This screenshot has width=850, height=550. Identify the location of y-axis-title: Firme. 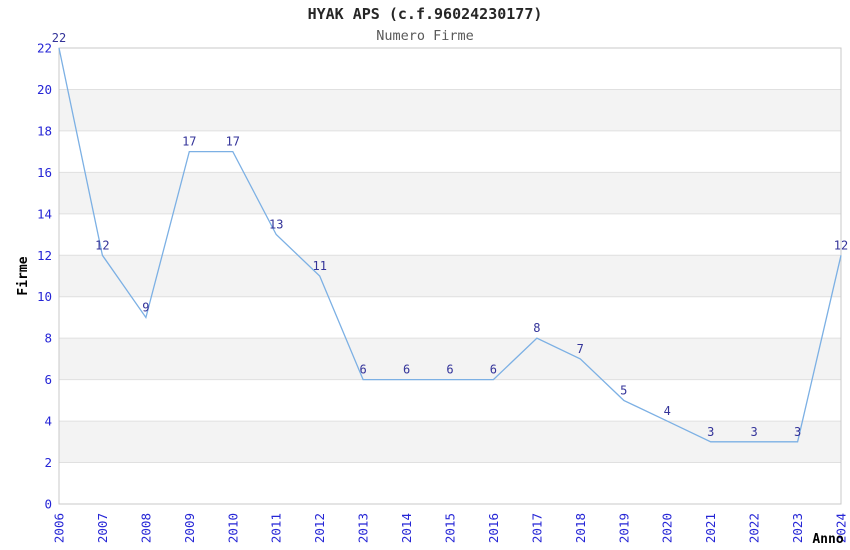
(23, 275).